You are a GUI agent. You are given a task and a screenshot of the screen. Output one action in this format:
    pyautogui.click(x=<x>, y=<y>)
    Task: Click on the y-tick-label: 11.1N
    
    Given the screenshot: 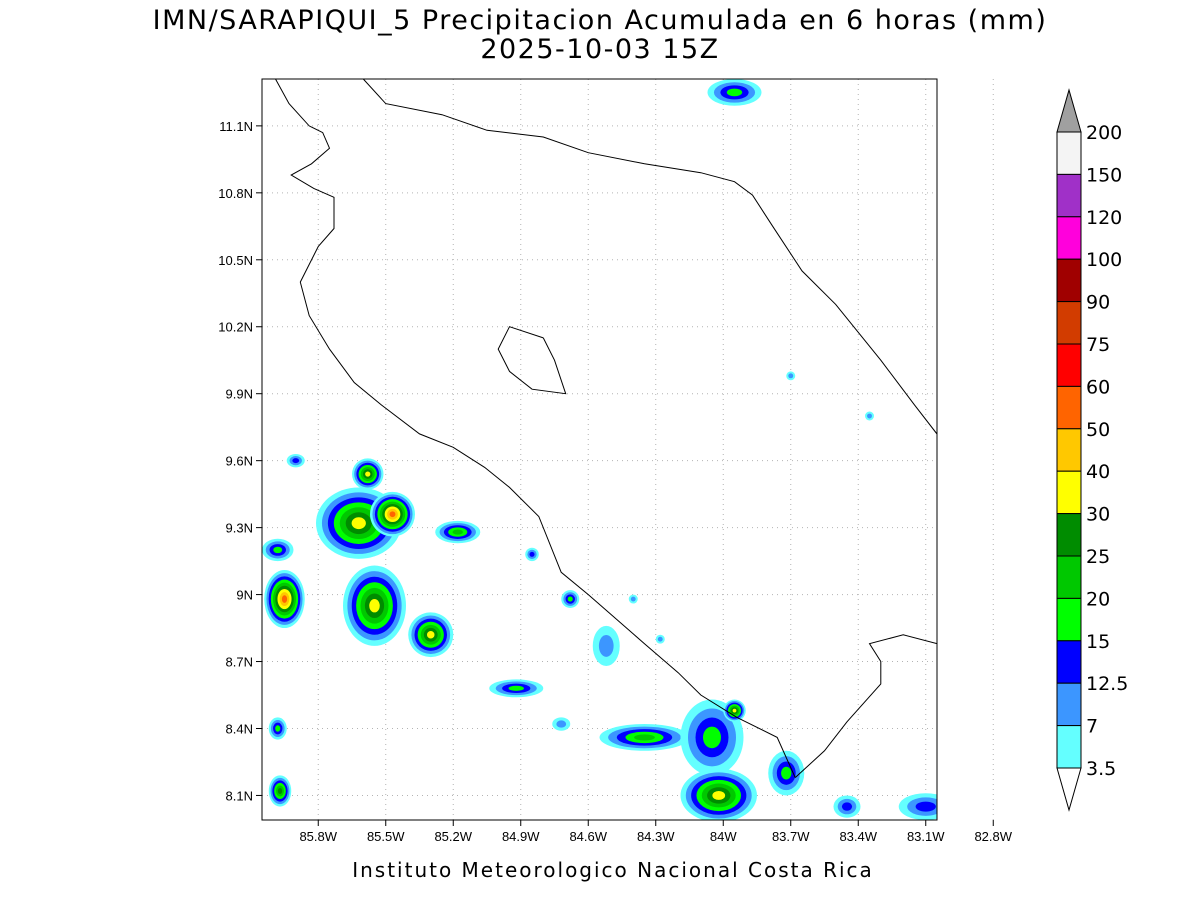 What is the action you would take?
    pyautogui.click(x=236, y=126)
    